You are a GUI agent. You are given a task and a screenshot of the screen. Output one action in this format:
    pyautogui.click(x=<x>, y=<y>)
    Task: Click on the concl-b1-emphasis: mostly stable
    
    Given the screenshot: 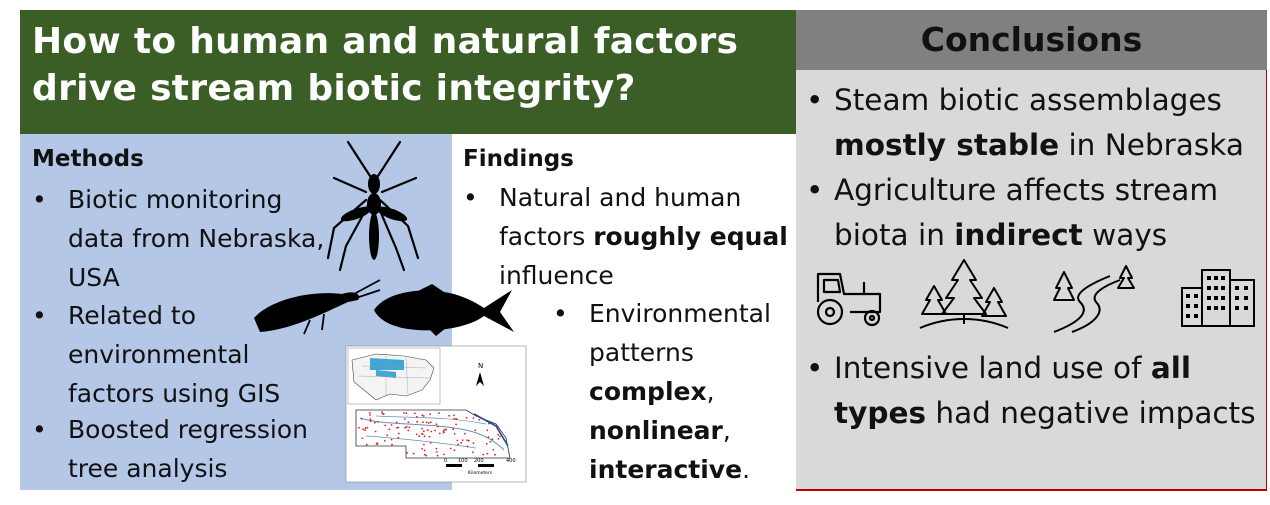 What is the action you would take?
    pyautogui.click(x=947, y=145)
    